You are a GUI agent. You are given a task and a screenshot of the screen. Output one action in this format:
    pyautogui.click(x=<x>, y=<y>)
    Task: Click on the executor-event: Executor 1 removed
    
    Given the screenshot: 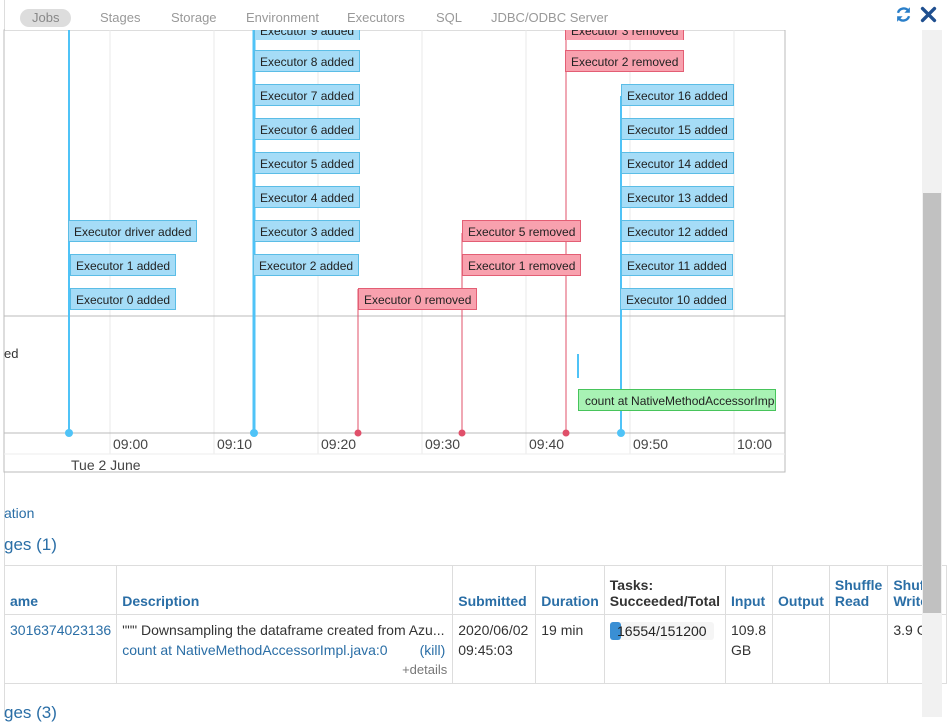 What is the action you would take?
    pyautogui.click(x=522, y=265)
    